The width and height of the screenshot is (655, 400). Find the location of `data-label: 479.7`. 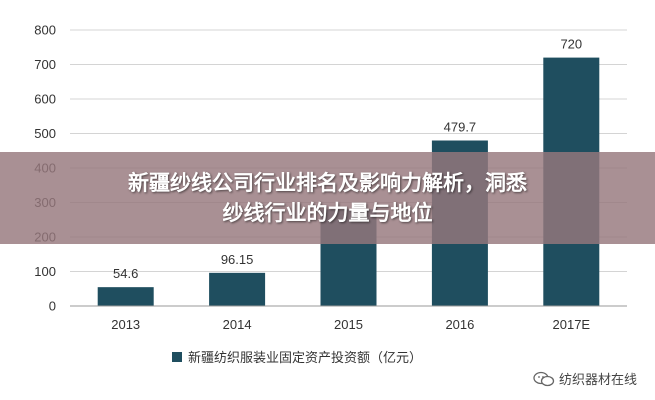

data-label: 479.7 is located at coordinates (460, 127).